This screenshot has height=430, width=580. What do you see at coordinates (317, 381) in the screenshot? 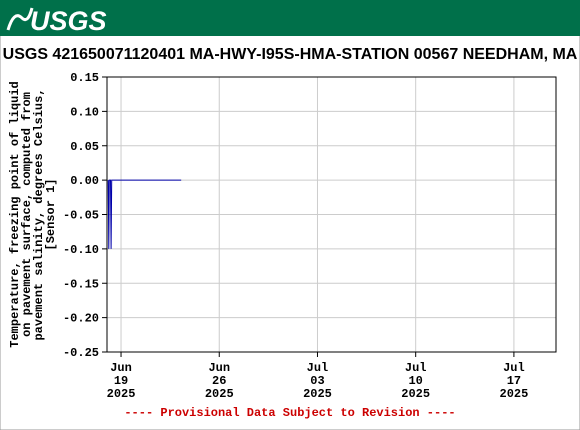
I see `x-tick-label: 03` at bounding box center [317, 381].